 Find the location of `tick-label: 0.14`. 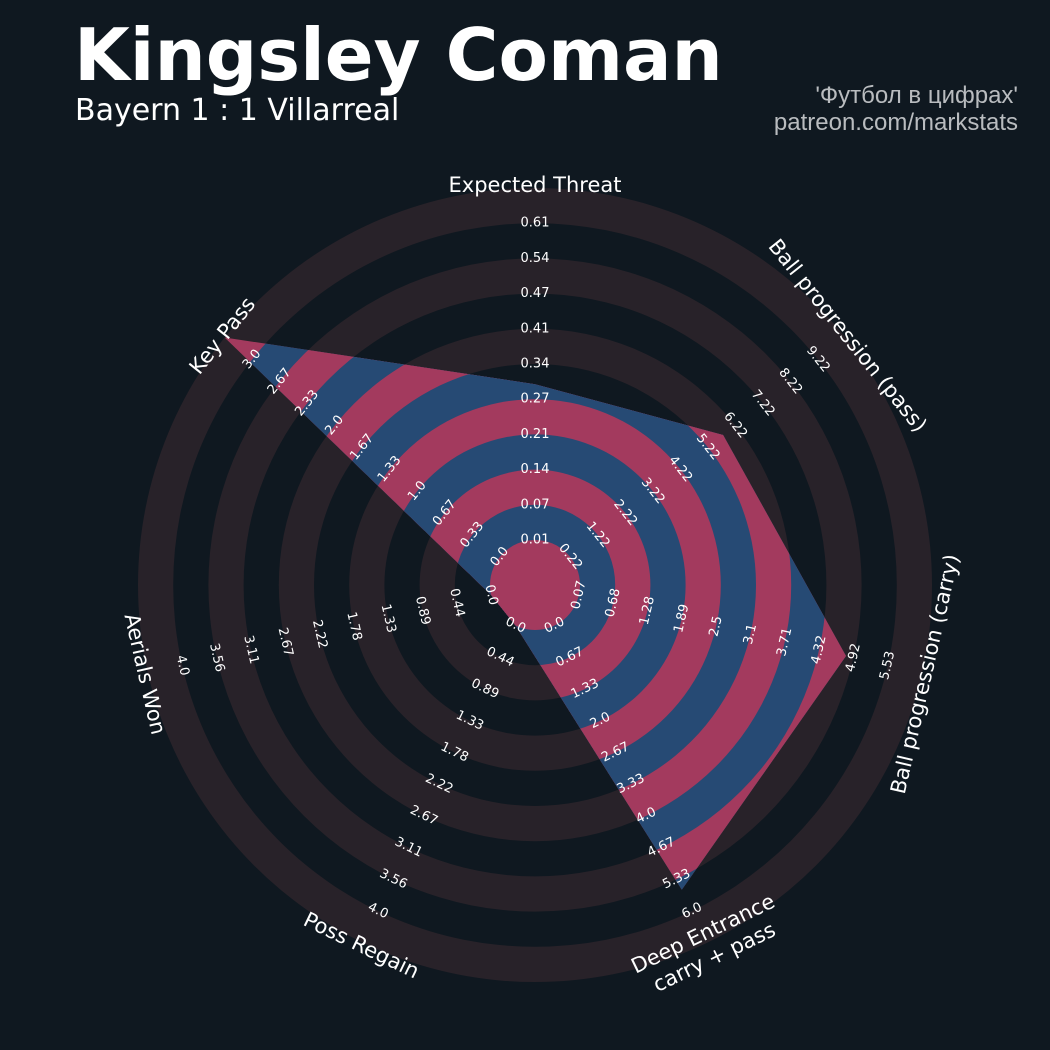

tick-label: 0.14 is located at coordinates (535, 469).